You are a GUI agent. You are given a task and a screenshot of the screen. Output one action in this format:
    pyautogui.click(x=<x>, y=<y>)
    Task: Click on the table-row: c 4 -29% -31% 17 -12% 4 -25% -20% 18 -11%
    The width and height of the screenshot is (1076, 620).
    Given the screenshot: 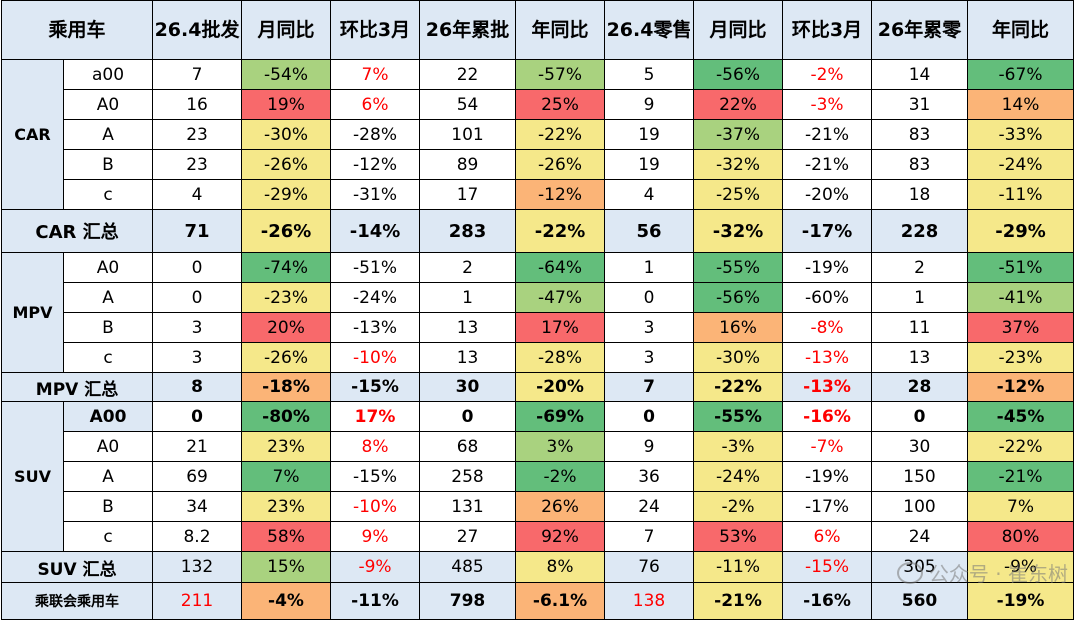 What is the action you would take?
    pyautogui.click(x=538, y=194)
    